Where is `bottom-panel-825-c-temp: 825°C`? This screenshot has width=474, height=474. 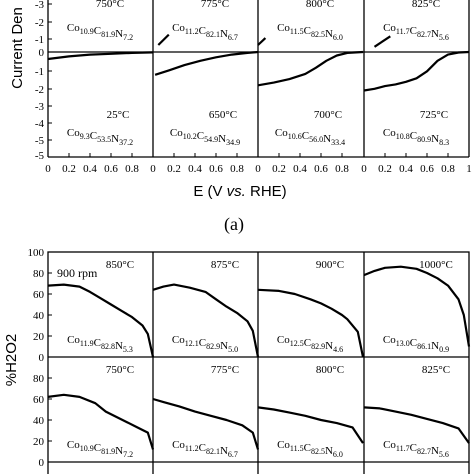
bottom-panel-825-c-temp: 825°C is located at coordinates (436, 370).